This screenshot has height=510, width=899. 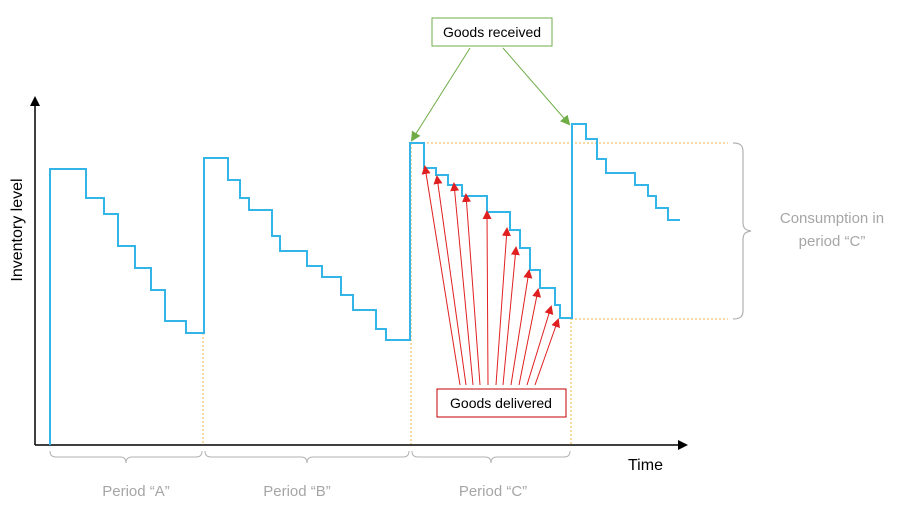 I want to click on period-a-label: Period “A”, so click(x=136, y=491).